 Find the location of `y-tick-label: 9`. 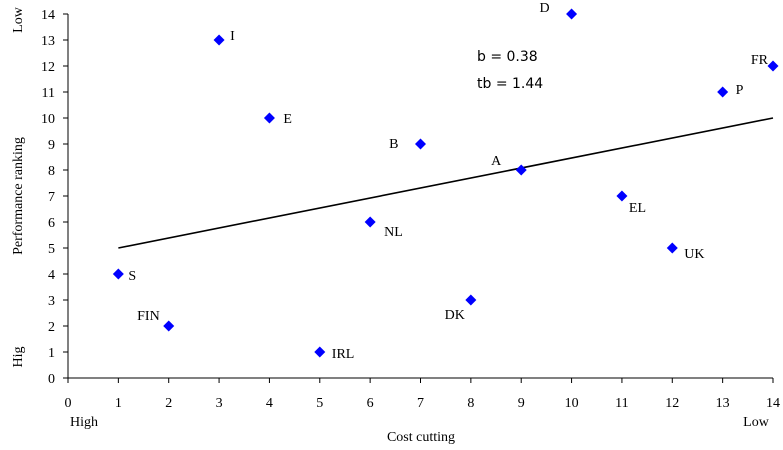

y-tick-label: 9 is located at coordinates (51, 145).